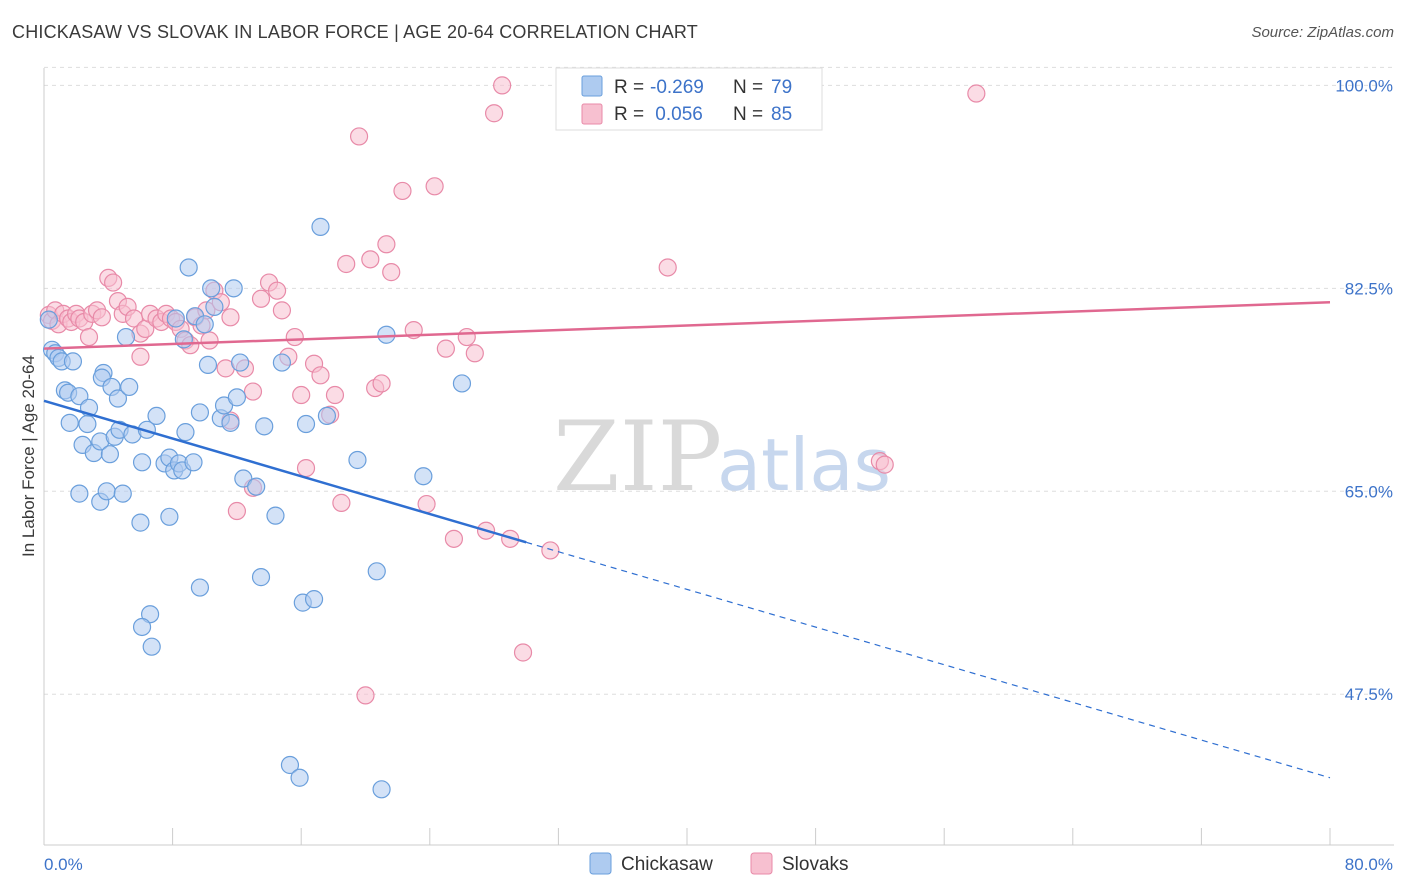 The image size is (1406, 892). What do you see at coordinates (63, 864) in the screenshot?
I see `x-tick-label-min: 0.0%` at bounding box center [63, 864].